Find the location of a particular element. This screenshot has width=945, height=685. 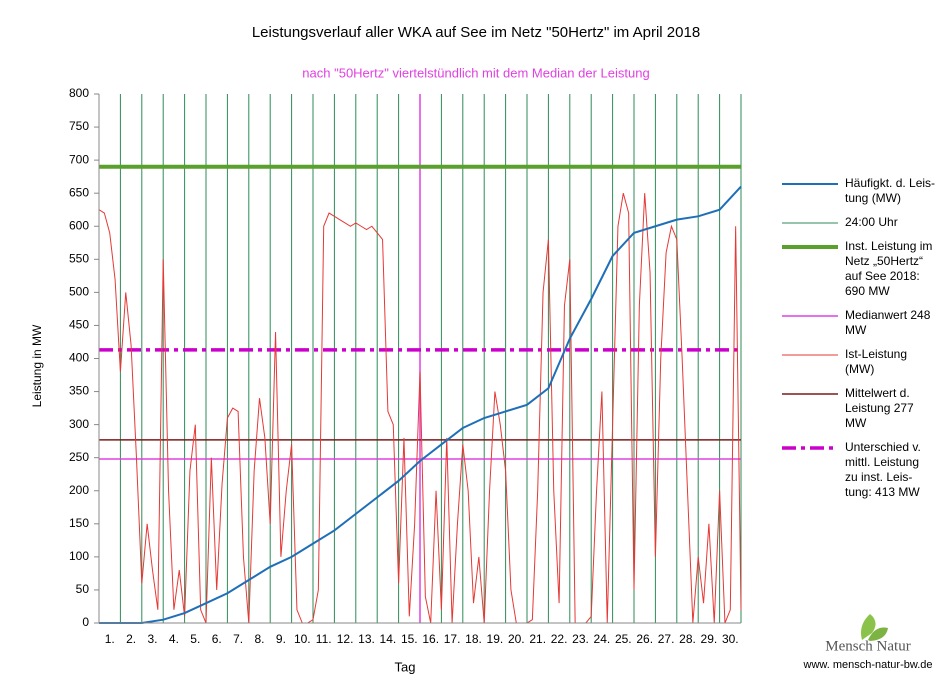

x-tick-label: 20. is located at coordinates (516, 639).